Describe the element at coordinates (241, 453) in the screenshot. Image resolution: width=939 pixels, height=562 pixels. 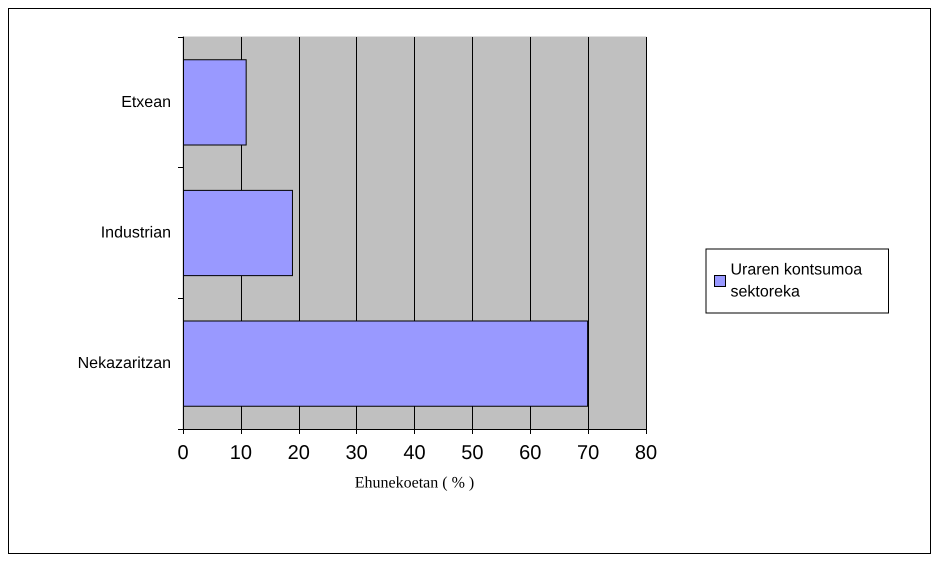
I see `x-tick-label: 10` at that location.